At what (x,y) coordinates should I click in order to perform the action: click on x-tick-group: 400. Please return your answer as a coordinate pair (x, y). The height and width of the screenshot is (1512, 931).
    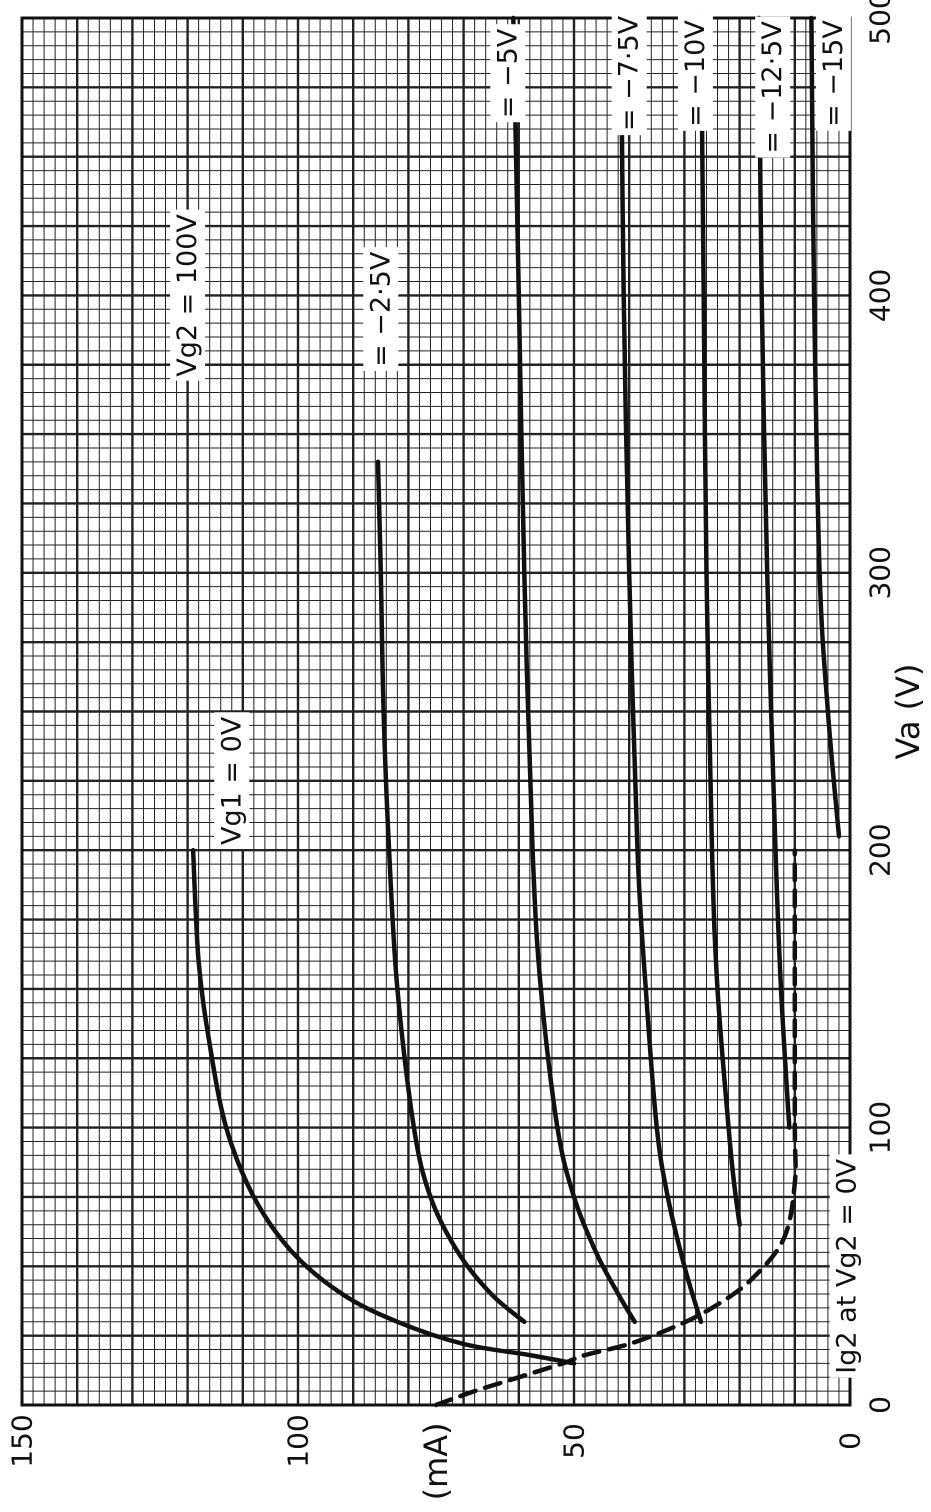
    Looking at the image, I should click on (880, 295).